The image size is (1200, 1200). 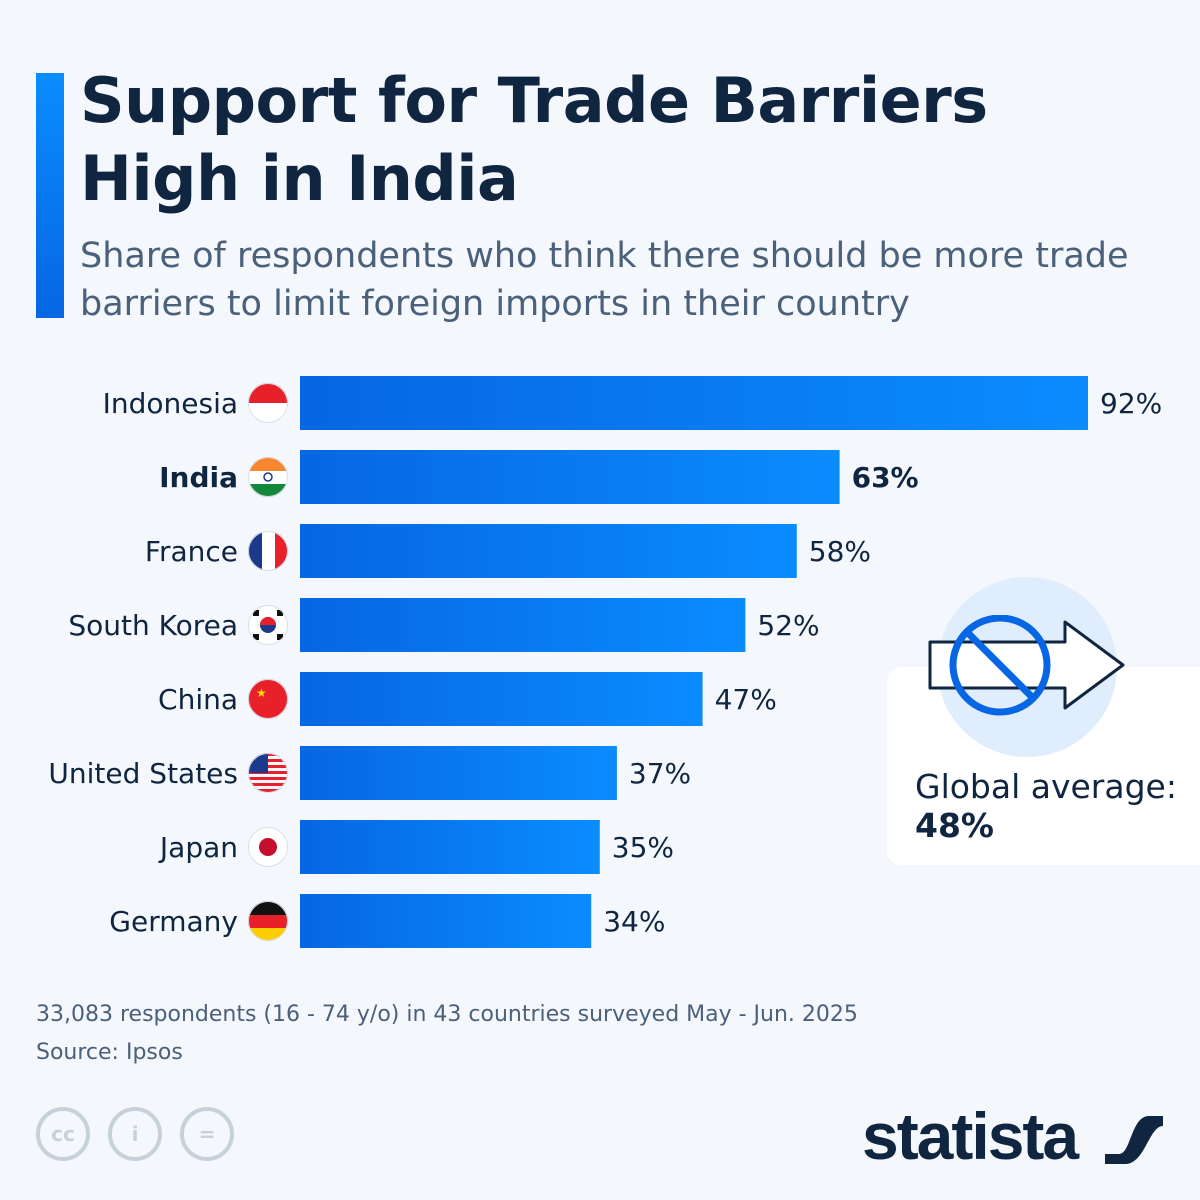 I want to click on data-label: 58%, so click(x=840, y=551).